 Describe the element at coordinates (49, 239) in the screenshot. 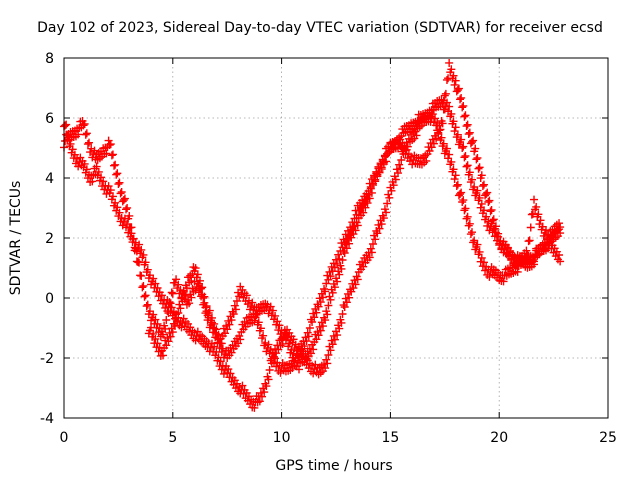

I see `y-tick-label: 2` at that location.